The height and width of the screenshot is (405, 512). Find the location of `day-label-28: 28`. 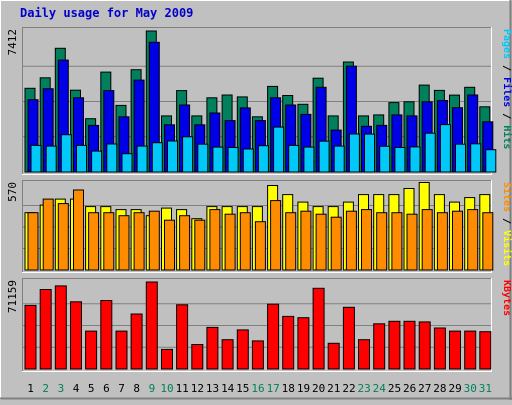

day-label-28: 28 is located at coordinates (439, 388).